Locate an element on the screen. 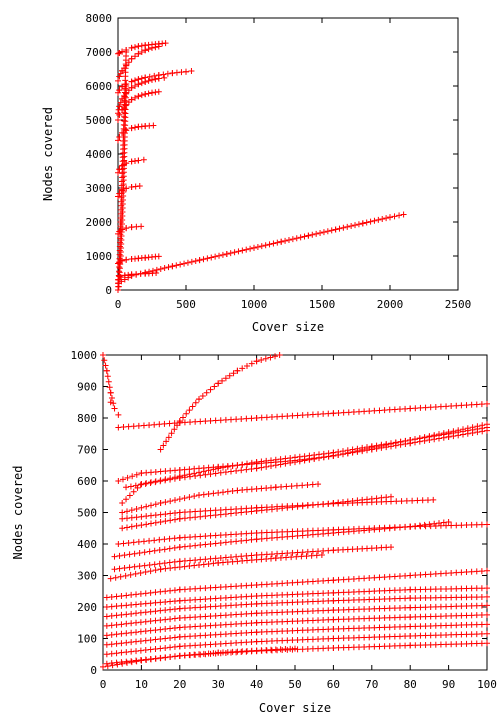  y-tick-label: 900 is located at coordinates (87, 387).